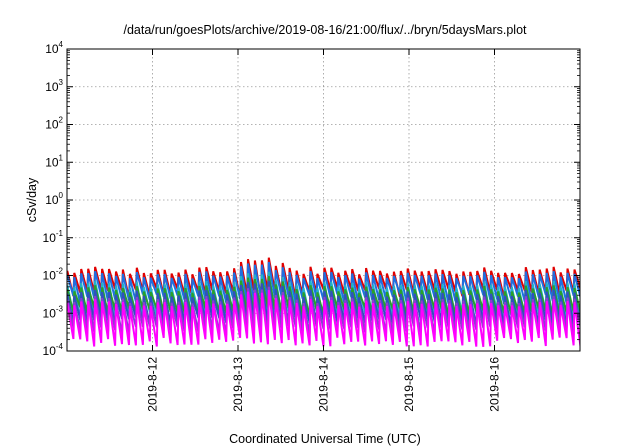 The width and height of the screenshot is (640, 448). I want to click on y-tick-label-exponent: -4, so click(60, 346).